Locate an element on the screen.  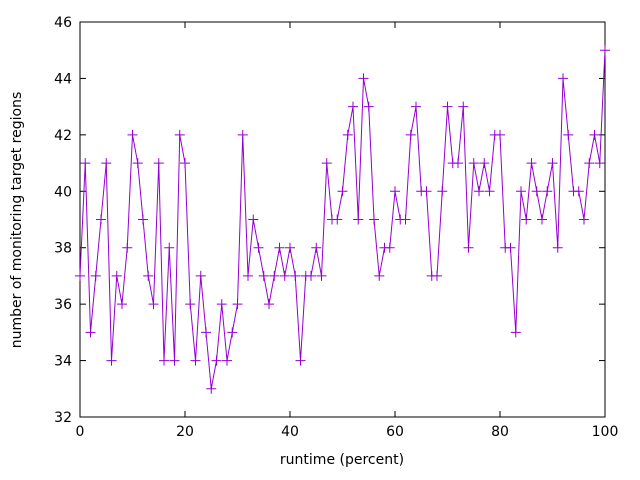
y-tick-label: 46 is located at coordinates (63, 23).